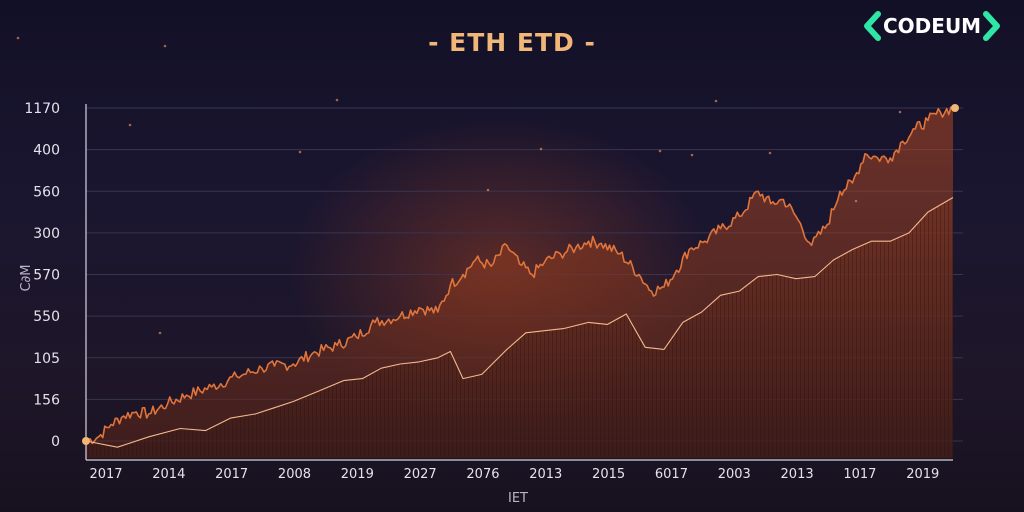 The image size is (1024, 512). I want to click on y-tick-labels: 0 156 105 550 570 300 560 400 1170, so click(42, 275).